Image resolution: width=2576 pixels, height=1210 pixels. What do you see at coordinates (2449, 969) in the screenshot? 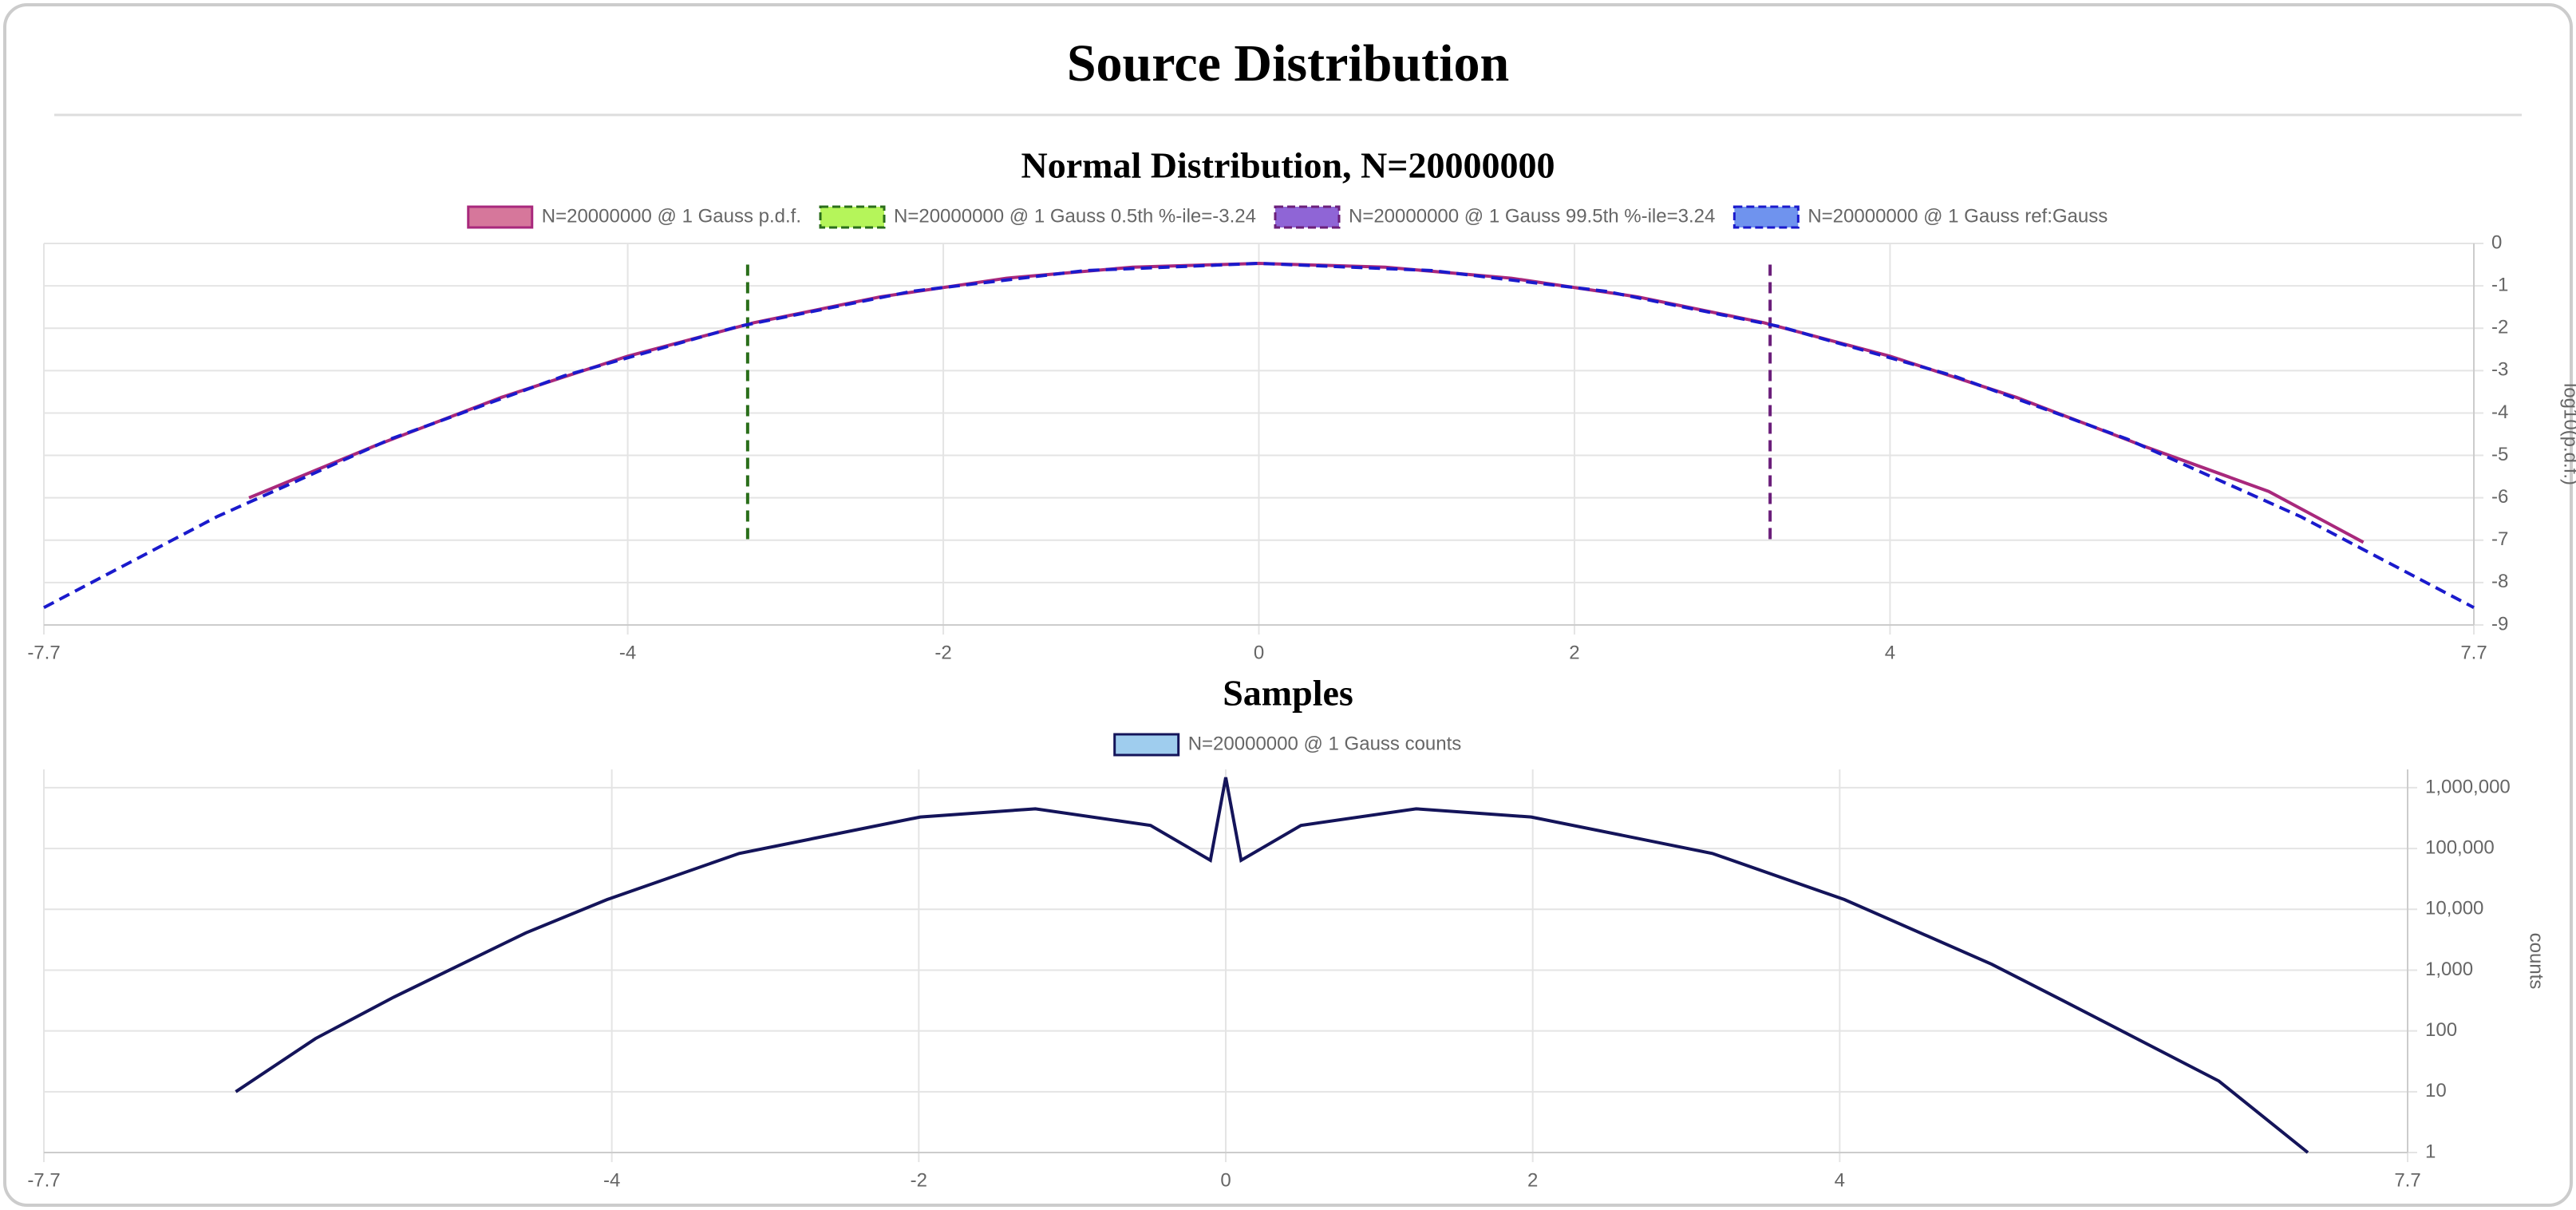
I see `y-tick-label: 1,000` at bounding box center [2449, 969].